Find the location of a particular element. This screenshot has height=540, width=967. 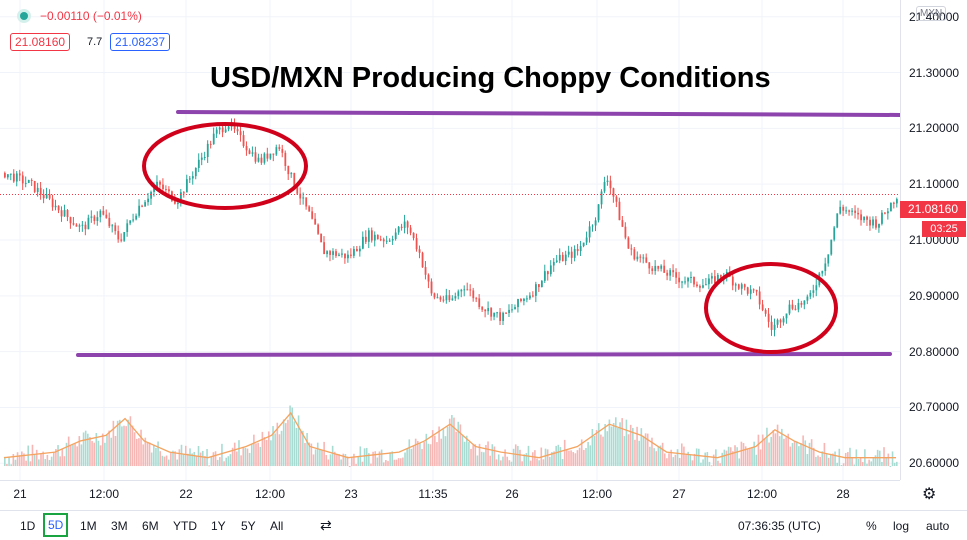

log-toggle: log is located at coordinates (901, 526).